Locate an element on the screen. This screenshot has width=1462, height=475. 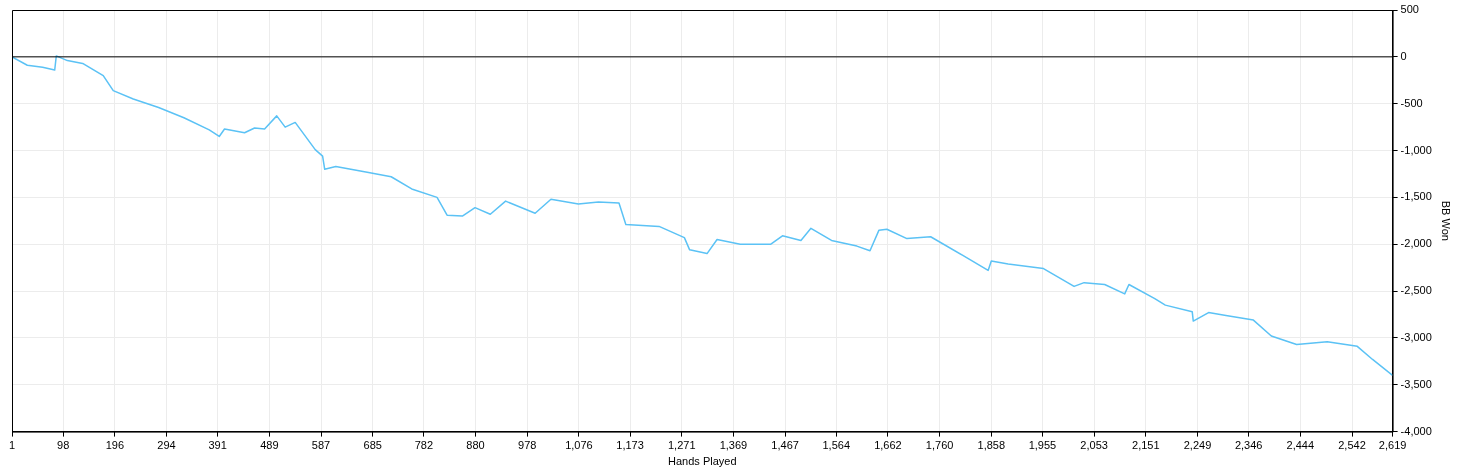
y-axis-title: BB Won is located at coordinates (1446, 220).